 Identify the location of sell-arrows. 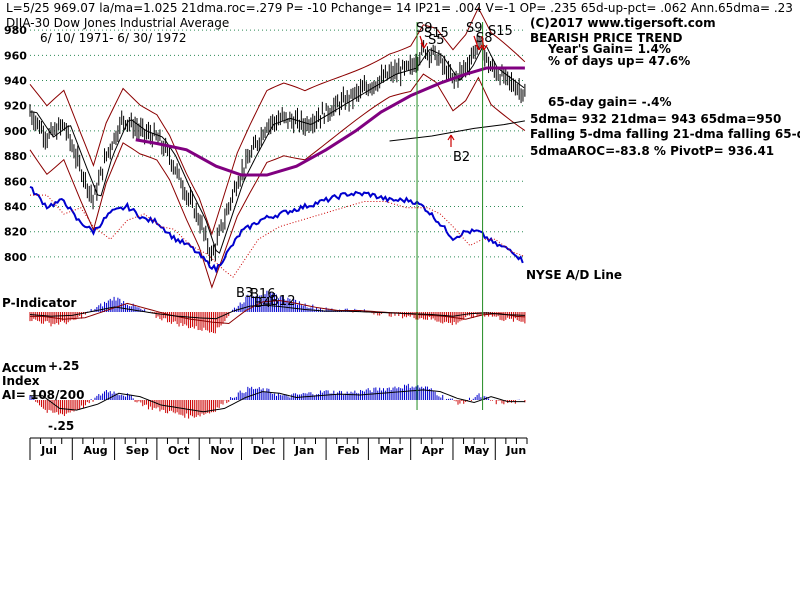
(453, 91).